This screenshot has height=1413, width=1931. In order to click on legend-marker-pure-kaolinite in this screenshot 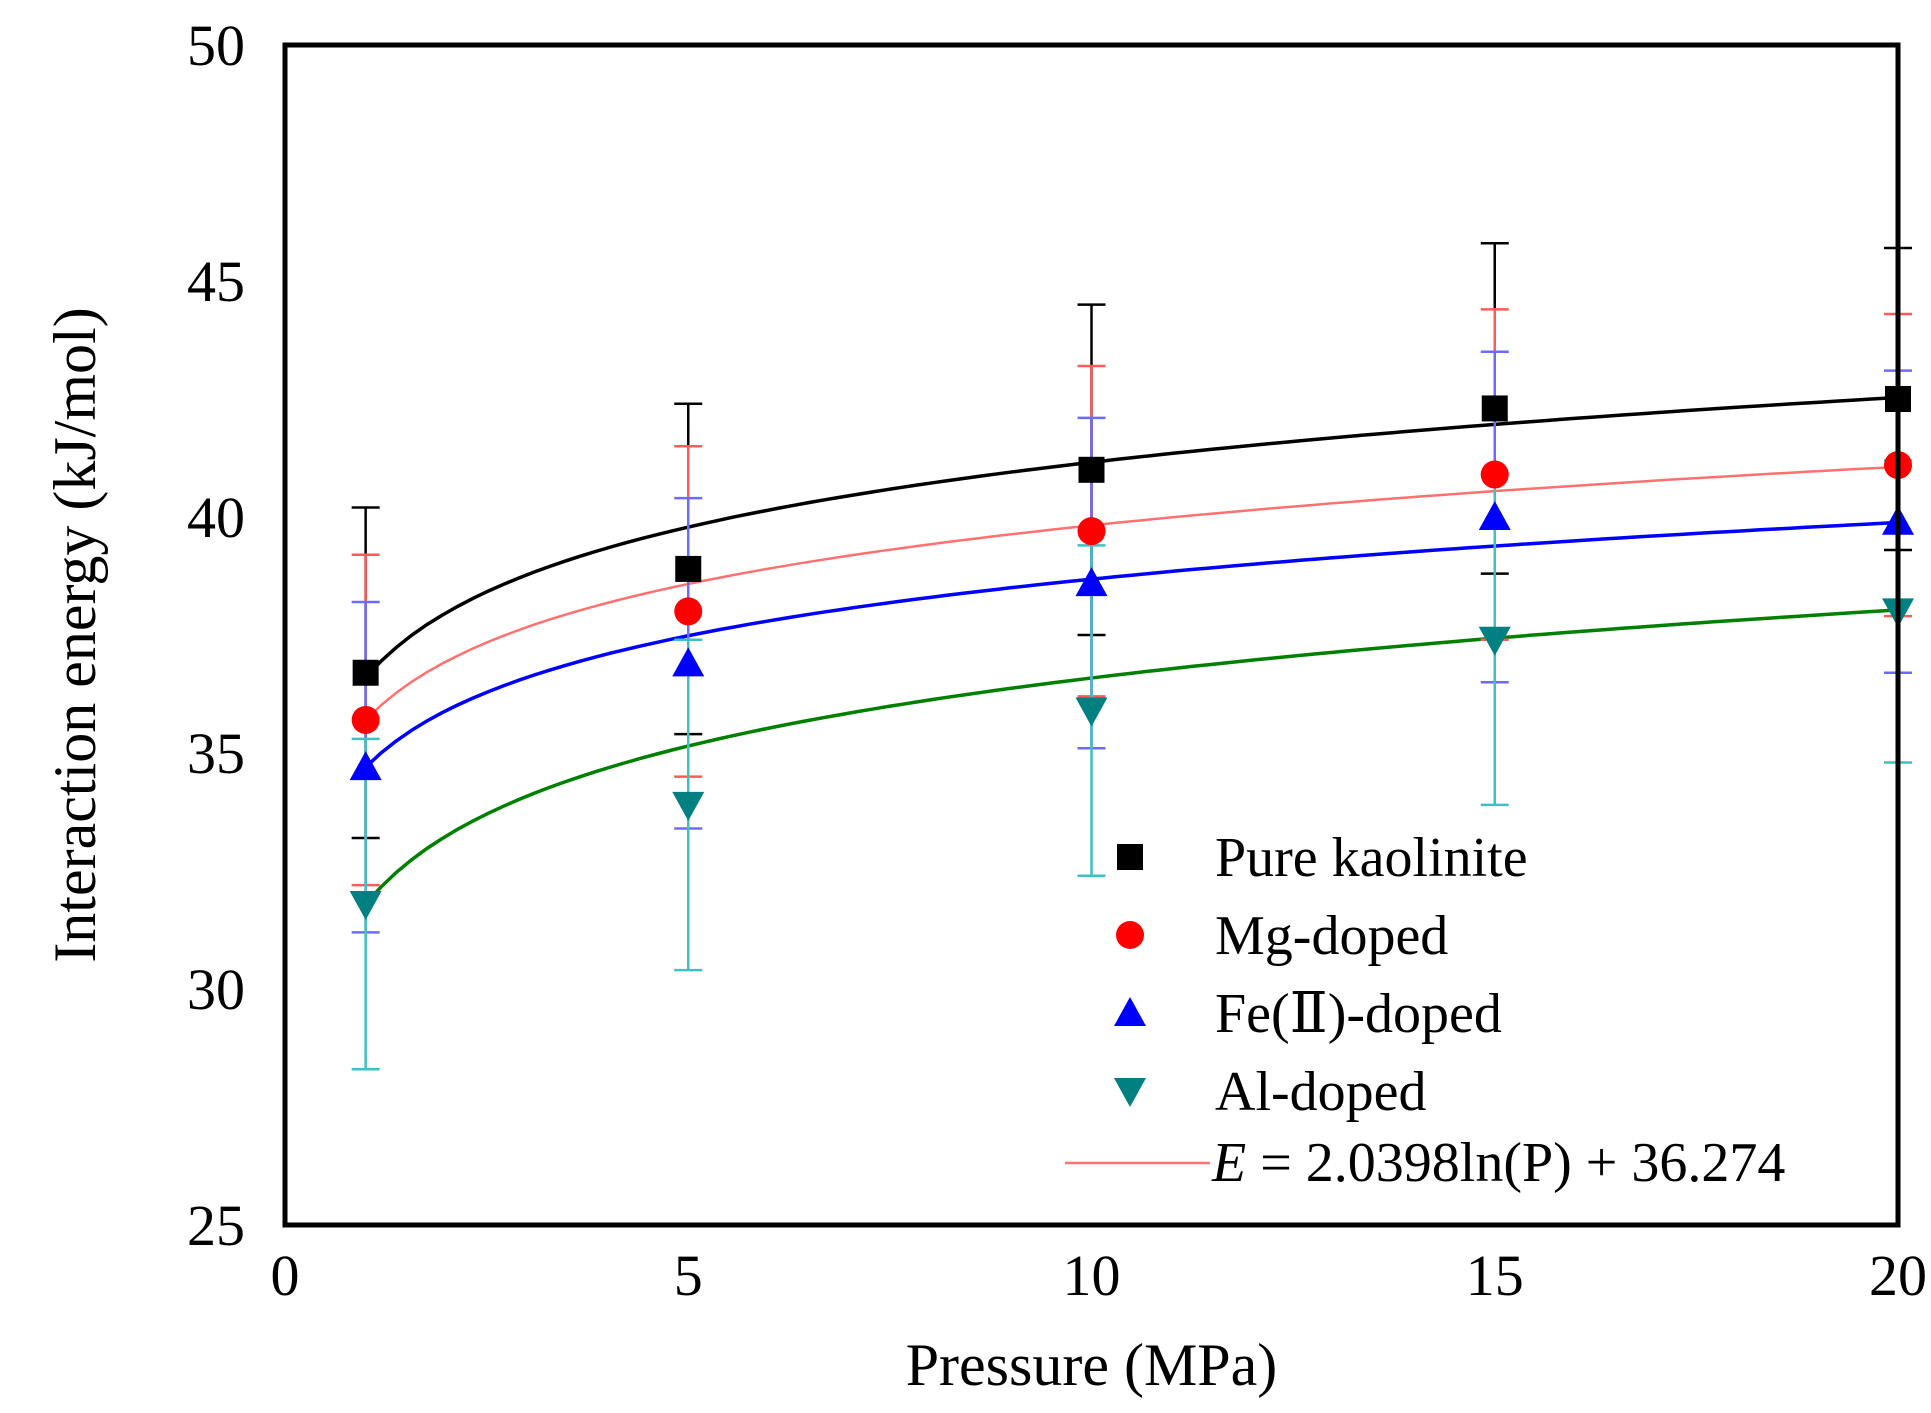, I will do `click(1130, 857)`.